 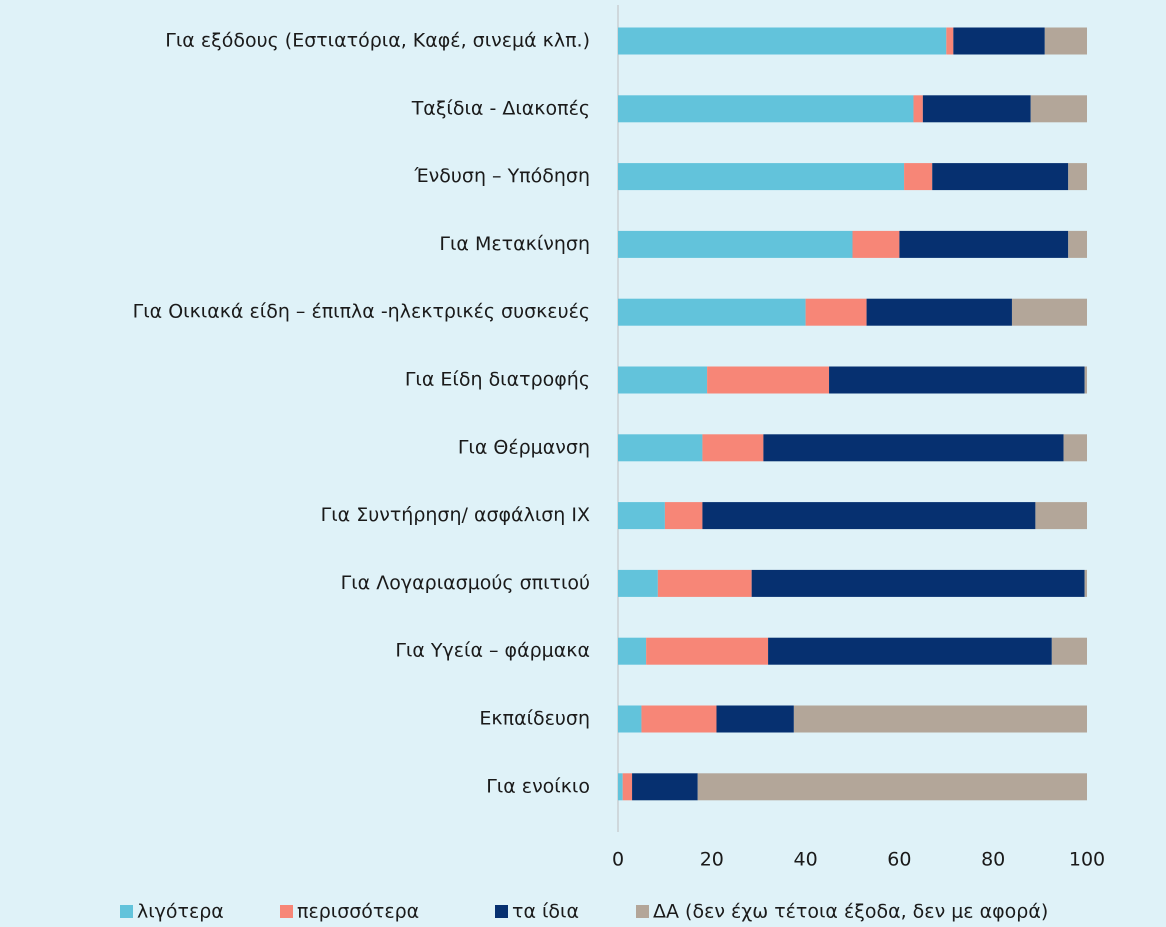 What do you see at coordinates (993, 860) in the screenshot?
I see `x-tick-label: 80` at bounding box center [993, 860].